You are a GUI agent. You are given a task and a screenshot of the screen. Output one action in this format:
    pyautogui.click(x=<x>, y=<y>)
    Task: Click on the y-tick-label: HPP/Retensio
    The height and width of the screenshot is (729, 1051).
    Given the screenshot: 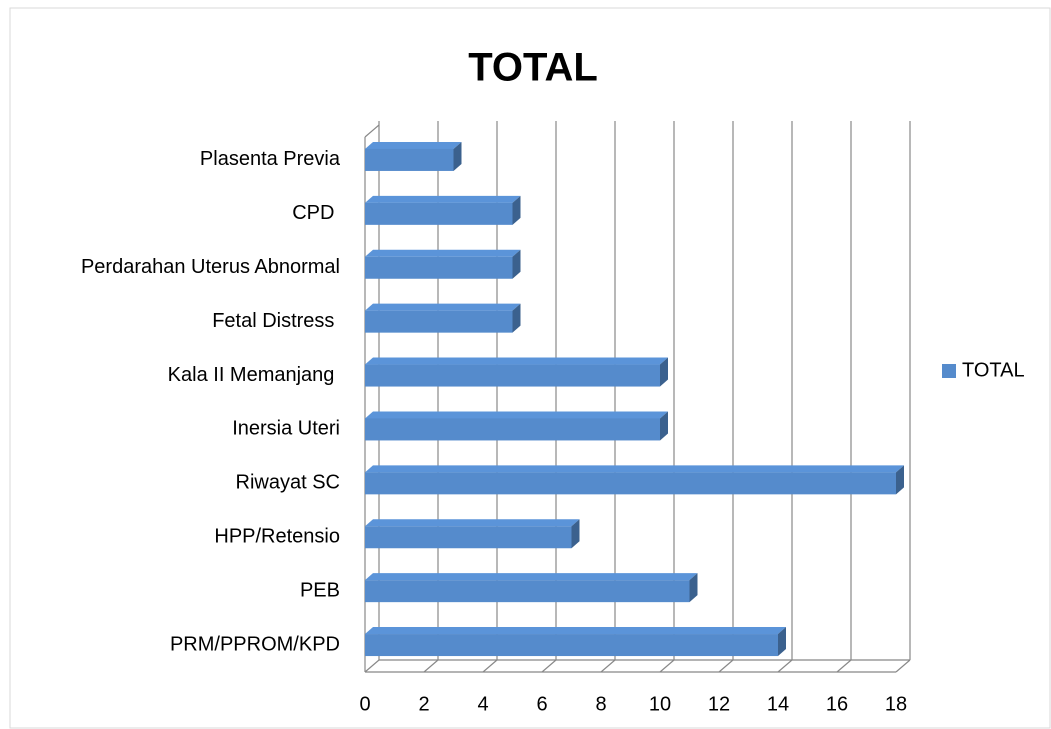 What is the action you would take?
    pyautogui.click(x=277, y=537)
    